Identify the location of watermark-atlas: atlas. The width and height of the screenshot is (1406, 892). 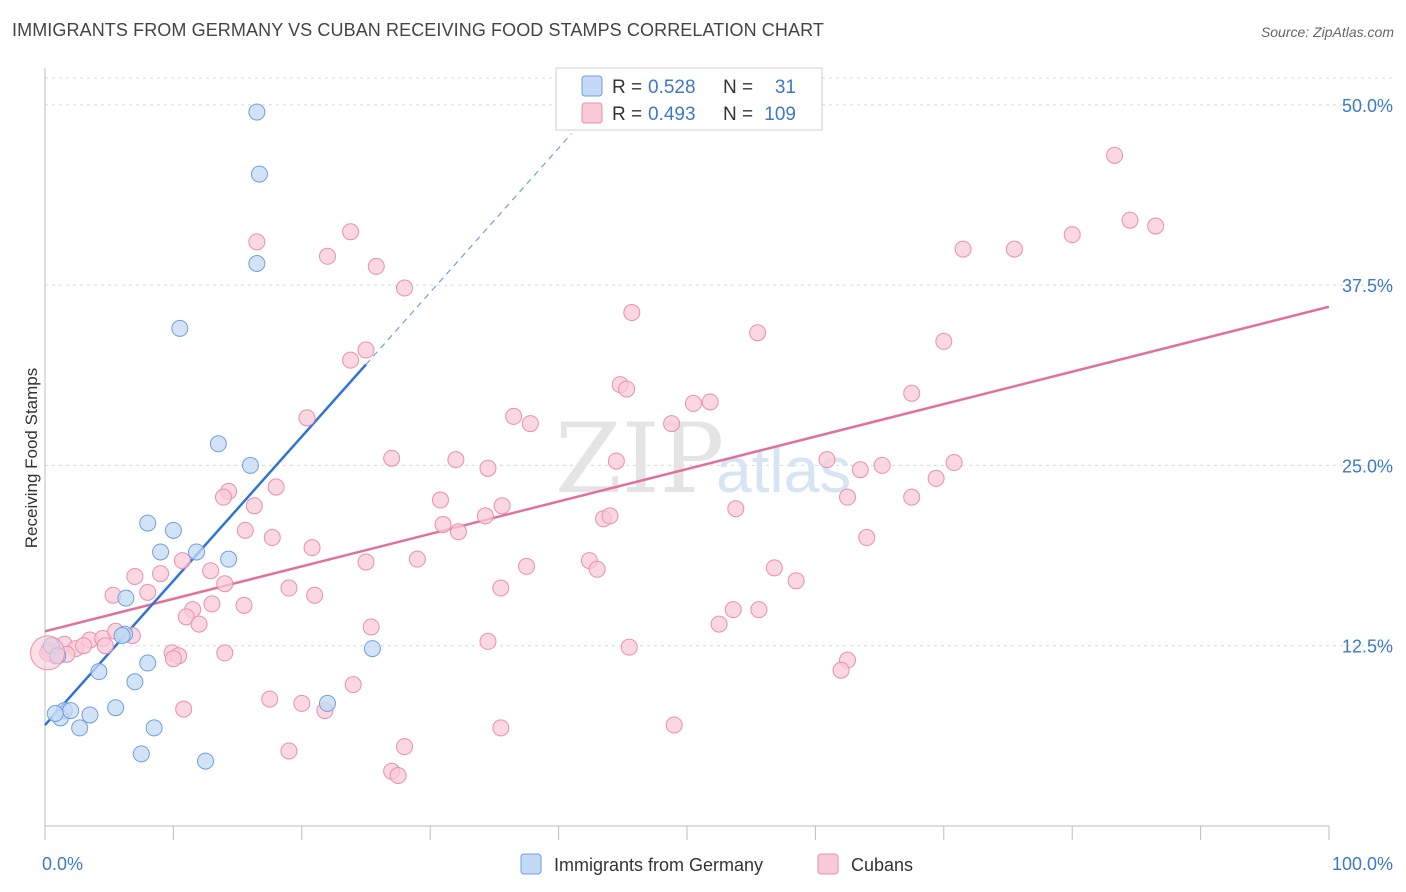
(783, 470).